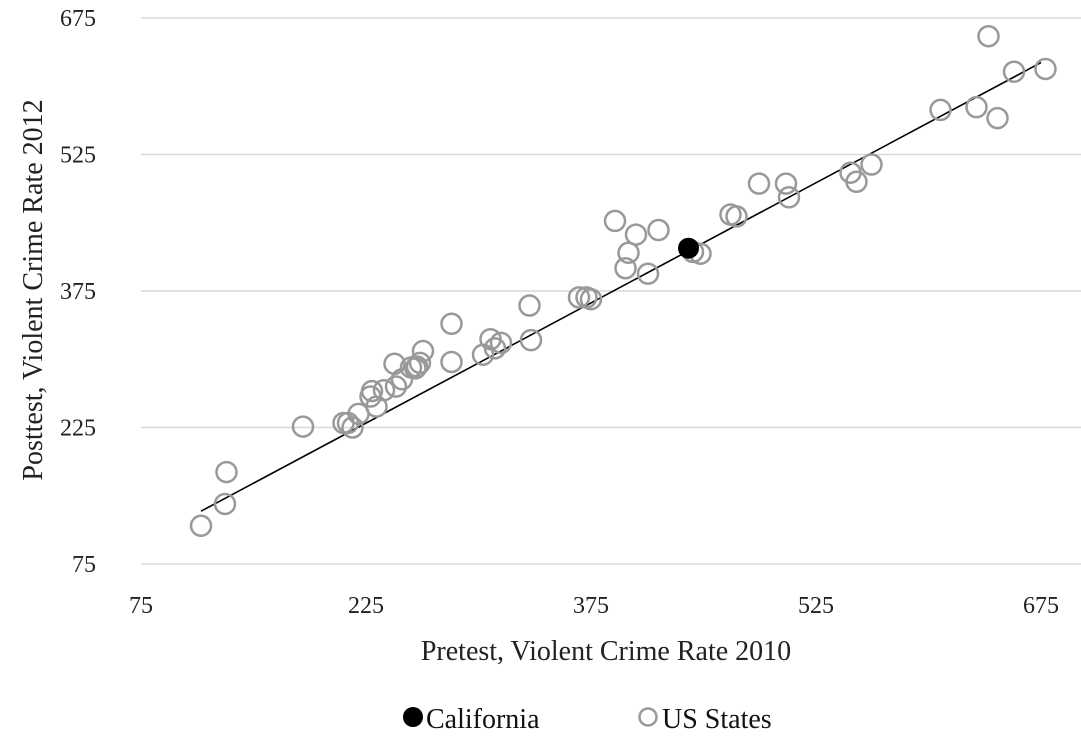  I want to click on x-axis-tick-labels: 75 225 375 525 675, so click(594, 606).